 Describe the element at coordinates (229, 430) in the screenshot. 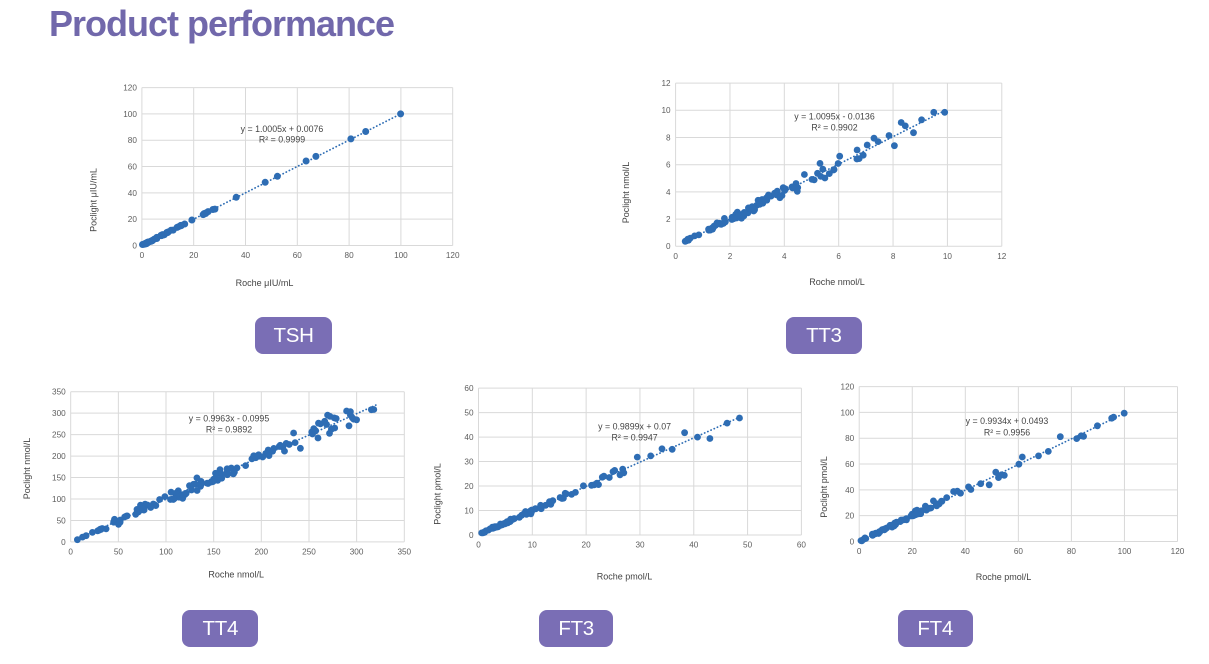

I see `svg-text: R² = 0.9892` at that location.